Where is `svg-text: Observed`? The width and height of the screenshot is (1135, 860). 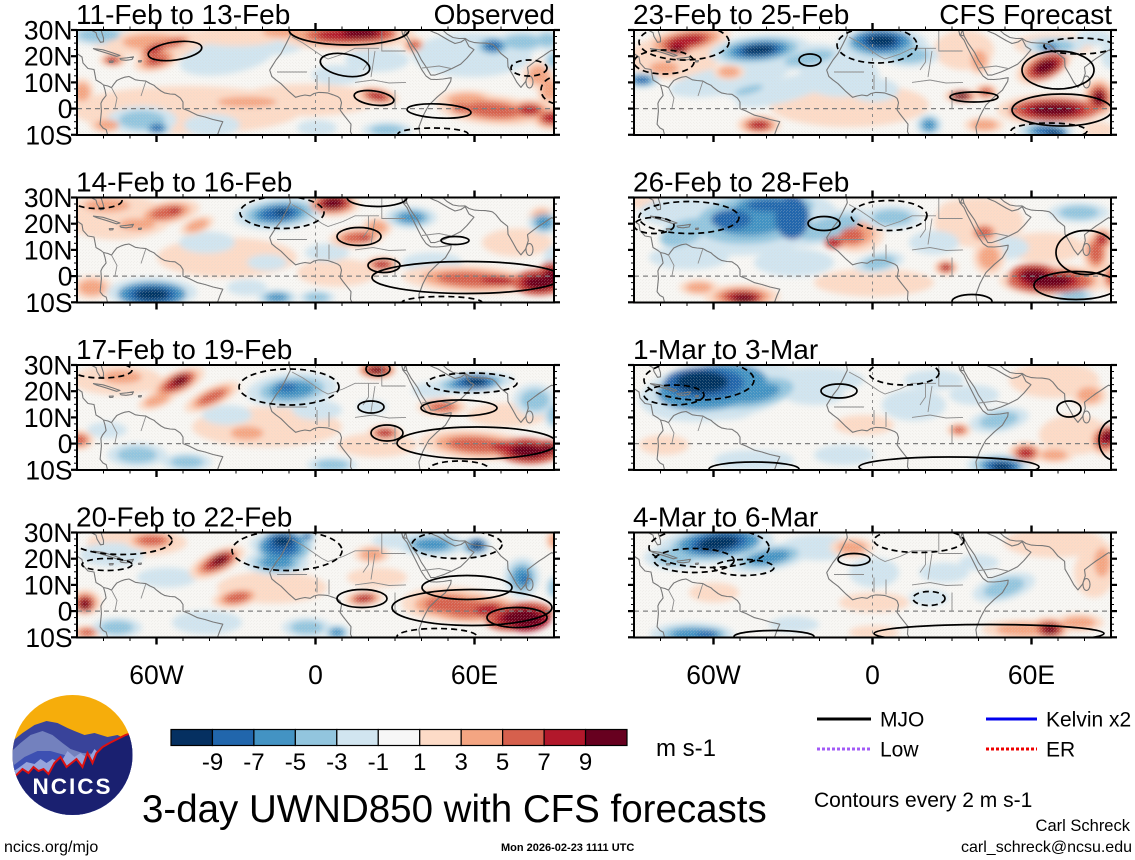
svg-text: Observed is located at coordinates (494, 15).